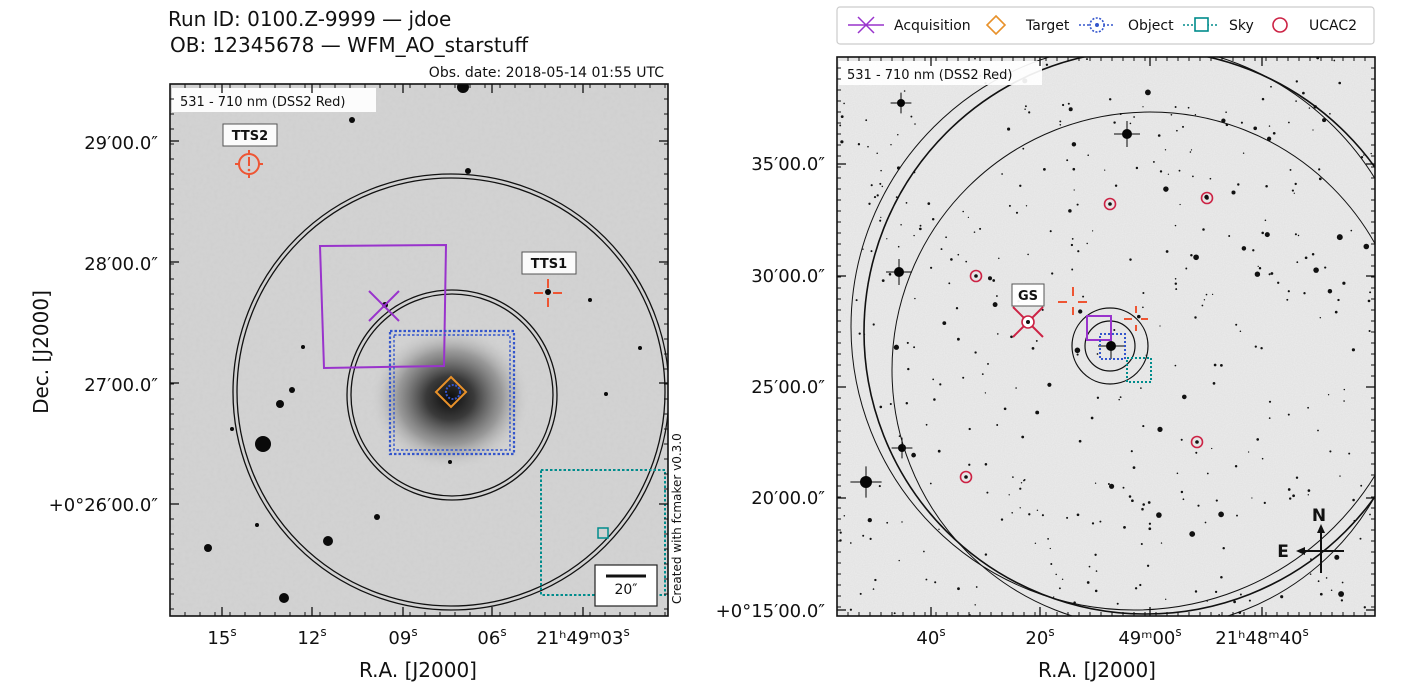 Image resolution: width=1417 pixels, height=700 pixels. I want to click on legend-sky-label: Sky, so click(1241, 26).